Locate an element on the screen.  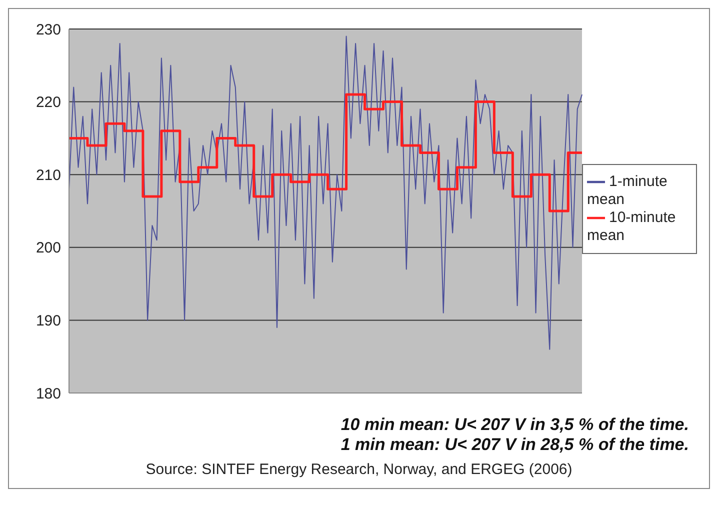
text: 10 min mean: U< 207 V in 3,5 % of the time. is located at coordinates (514, 425).